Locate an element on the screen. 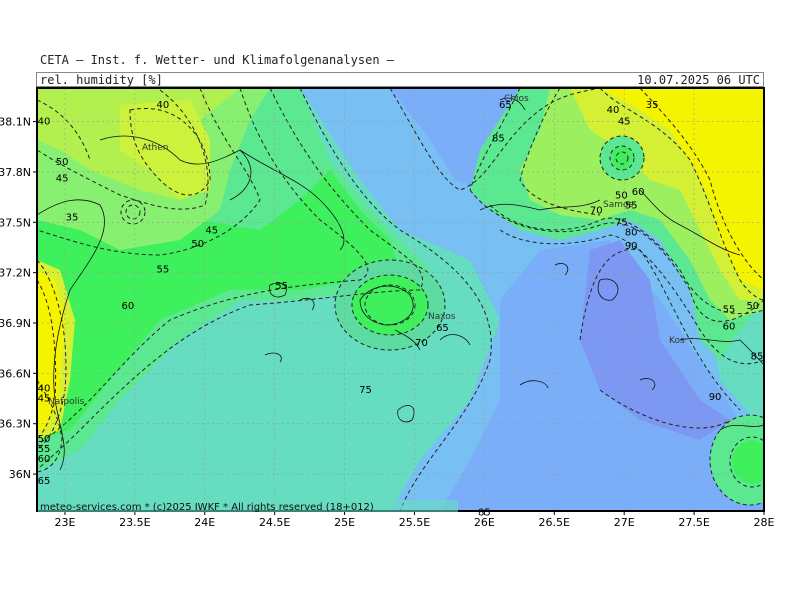  place-chios: Chios is located at coordinates (516, 99).